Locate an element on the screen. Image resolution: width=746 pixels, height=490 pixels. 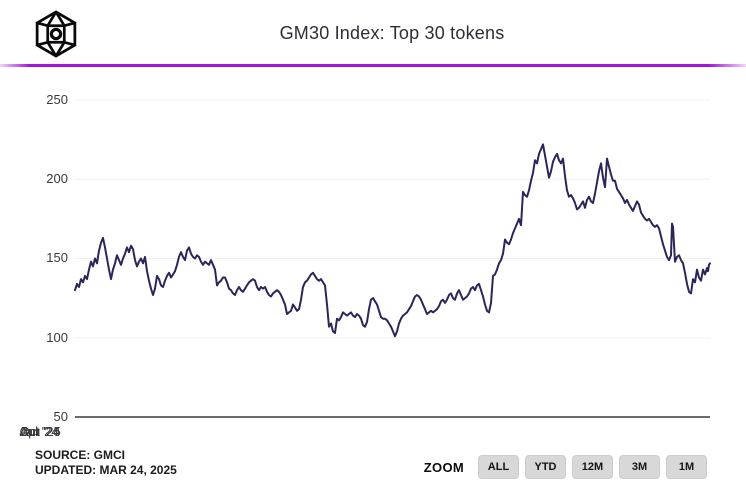
zoom-label: ZOOM is located at coordinates (443, 467).